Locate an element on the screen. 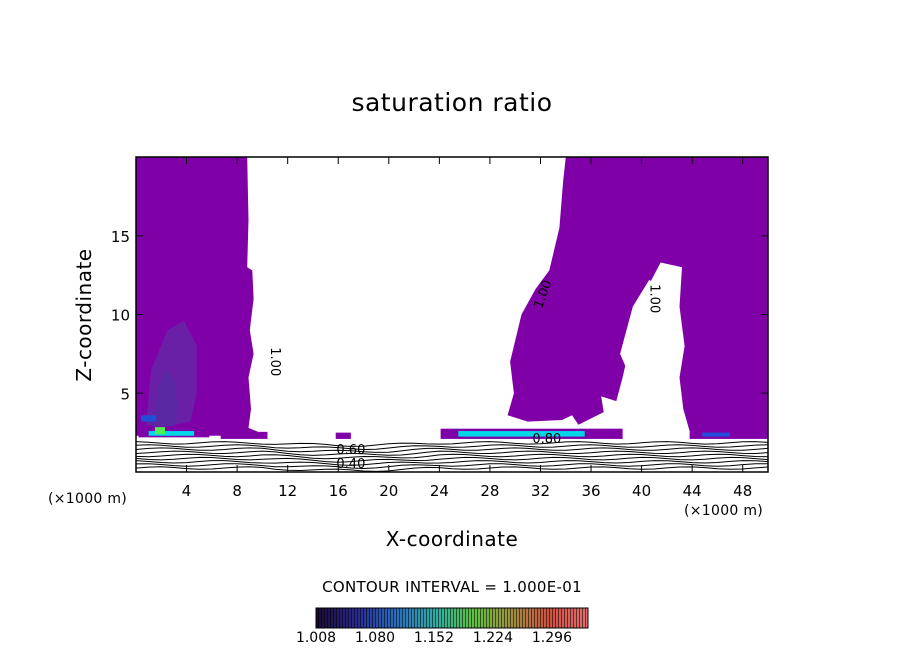  y-tick-label: 10 is located at coordinates (120, 316).